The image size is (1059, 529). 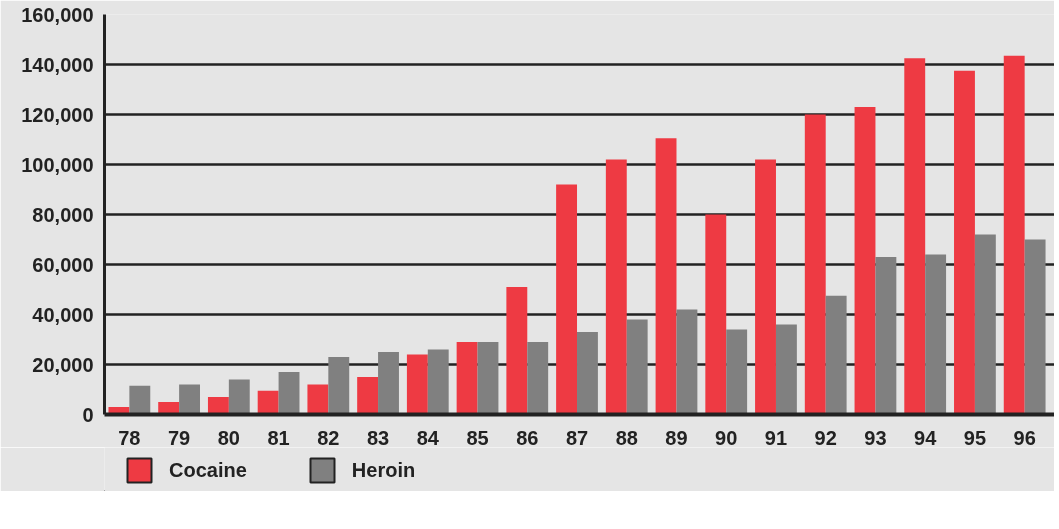 I want to click on x-tick-label: 89, so click(x=676, y=437).